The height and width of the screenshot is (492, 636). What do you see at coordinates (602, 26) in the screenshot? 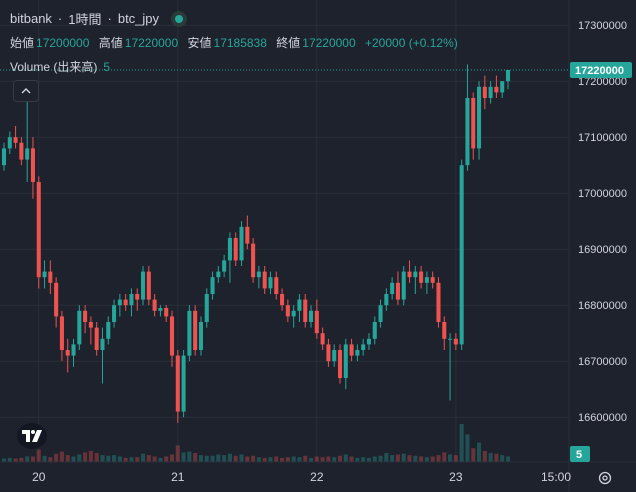
I see `price-tick-label: 17300000` at bounding box center [602, 26].